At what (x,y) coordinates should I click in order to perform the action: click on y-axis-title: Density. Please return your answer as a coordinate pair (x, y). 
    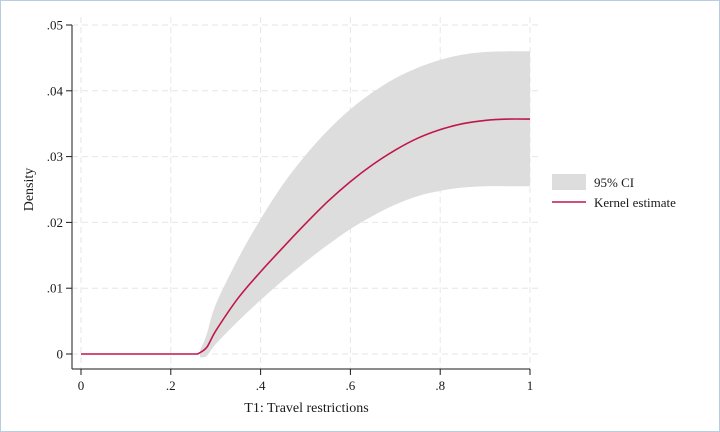
    Looking at the image, I should click on (29, 190).